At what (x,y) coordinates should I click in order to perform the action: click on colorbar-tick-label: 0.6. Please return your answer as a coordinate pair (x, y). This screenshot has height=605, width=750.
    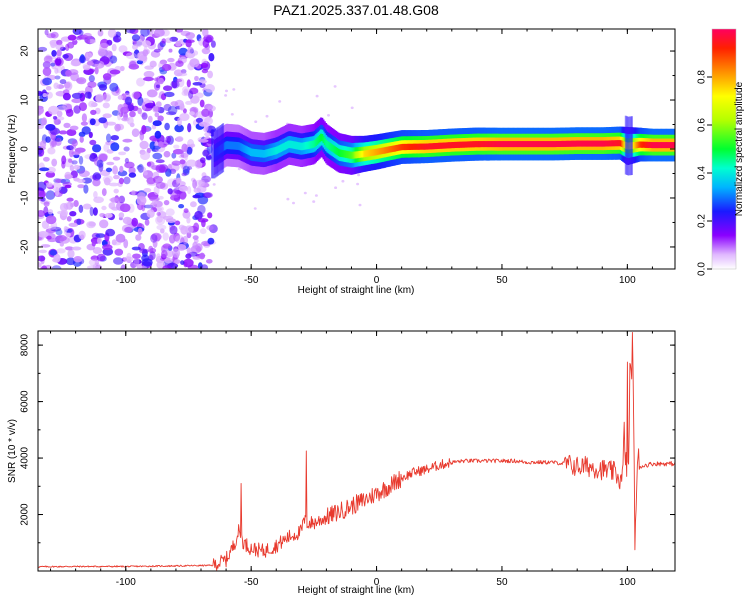
    Looking at the image, I should click on (702, 125).